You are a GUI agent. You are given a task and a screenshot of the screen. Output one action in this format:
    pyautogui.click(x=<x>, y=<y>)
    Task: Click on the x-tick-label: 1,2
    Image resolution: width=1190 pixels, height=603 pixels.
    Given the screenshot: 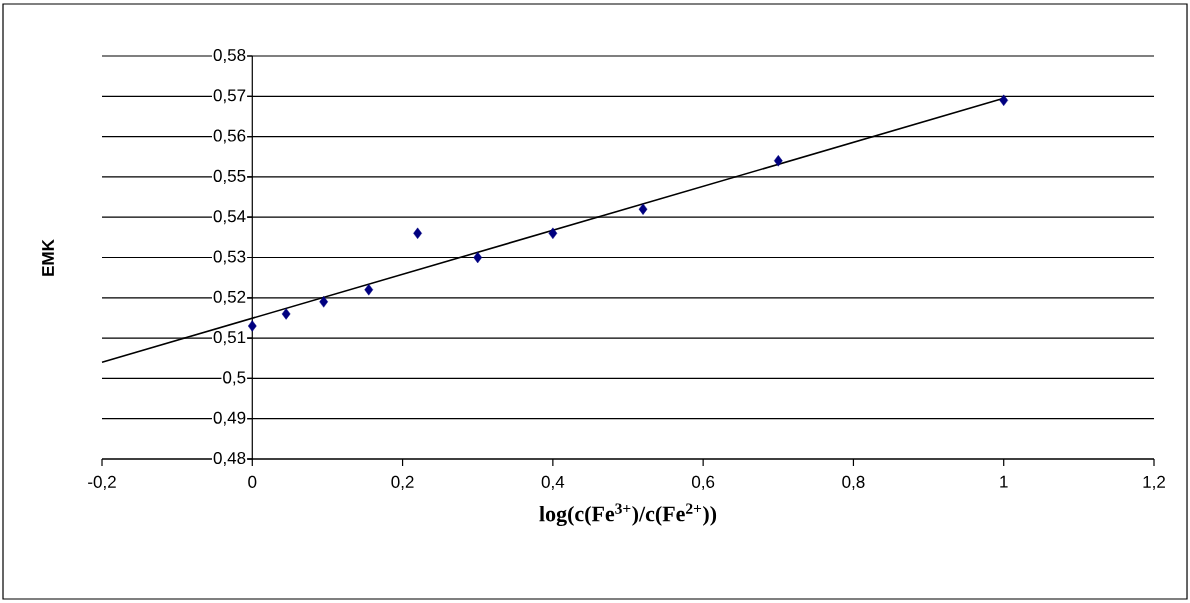 What is the action you would take?
    pyautogui.click(x=1154, y=482)
    